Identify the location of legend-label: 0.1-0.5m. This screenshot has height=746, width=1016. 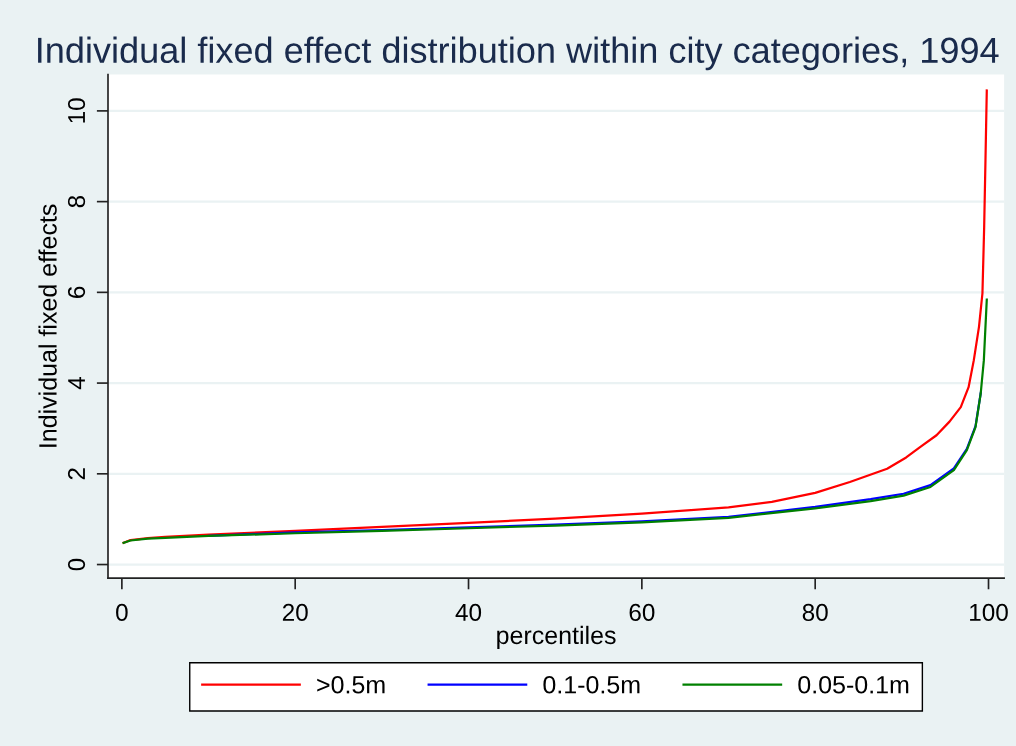
(591, 684).